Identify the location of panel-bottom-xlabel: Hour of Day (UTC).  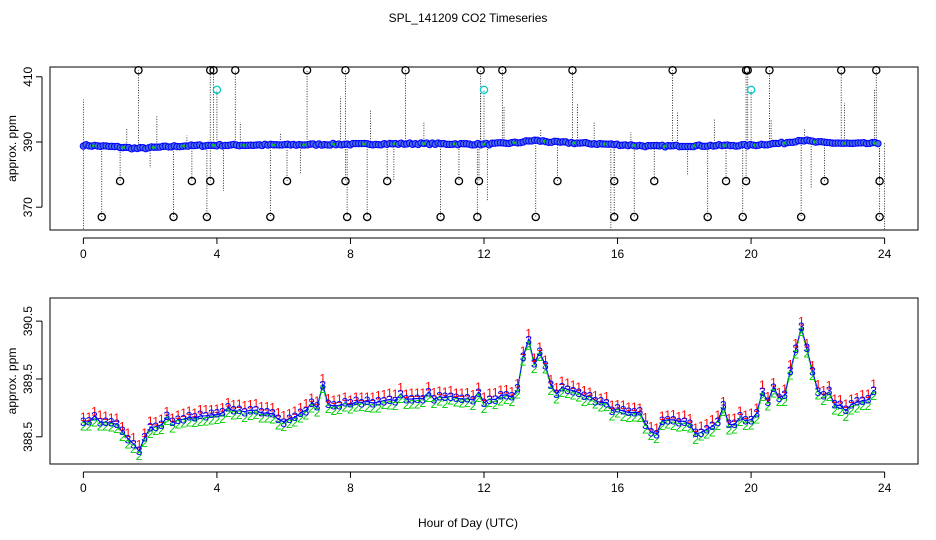
(468, 523).